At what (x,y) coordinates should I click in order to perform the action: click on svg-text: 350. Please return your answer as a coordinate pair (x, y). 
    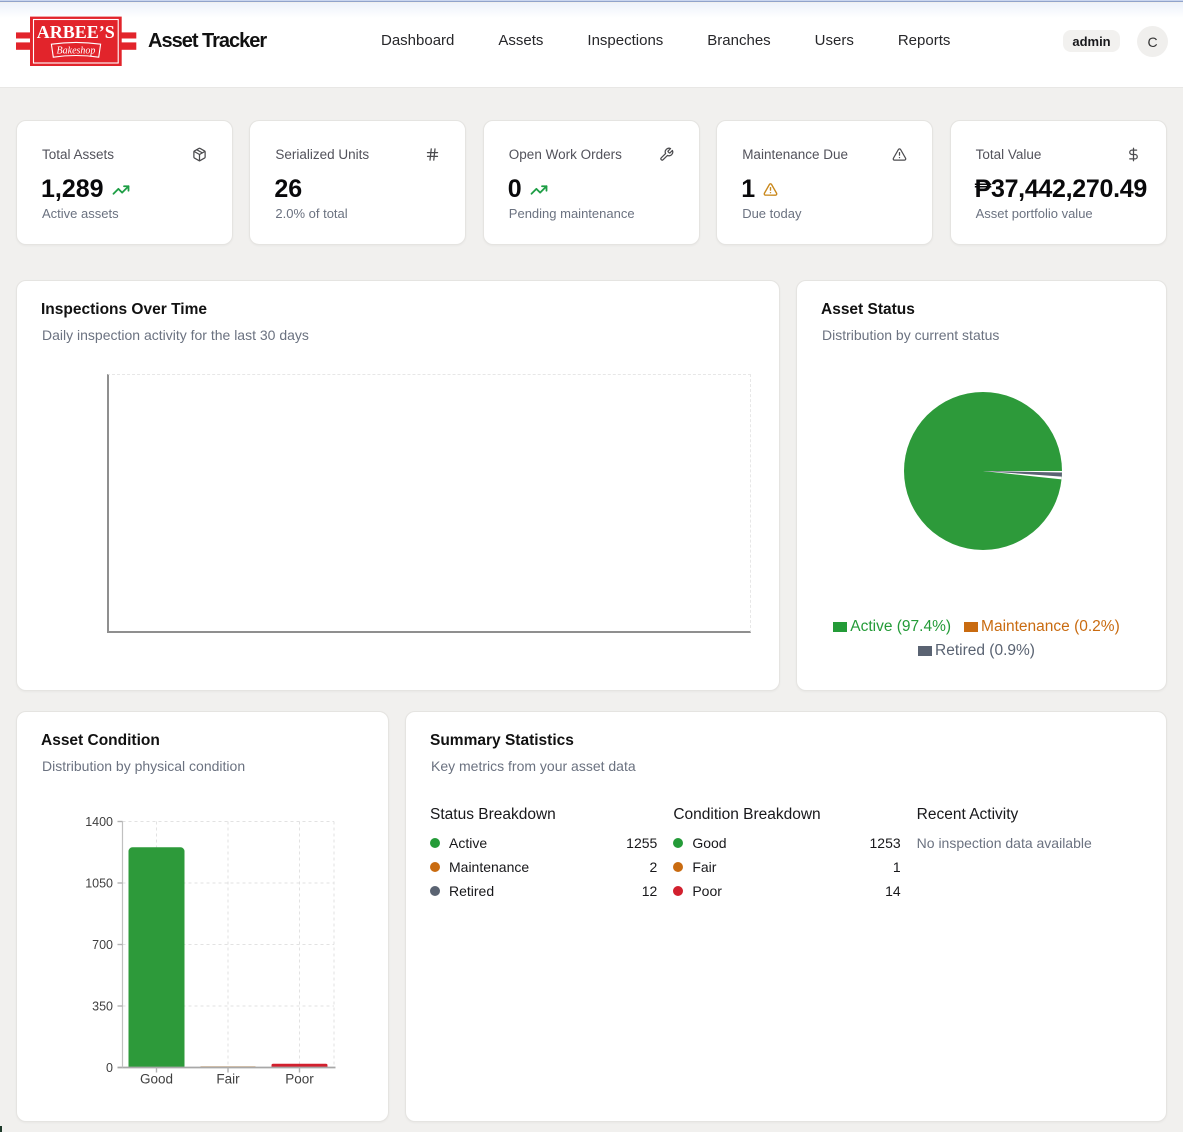
    Looking at the image, I should click on (102, 1007).